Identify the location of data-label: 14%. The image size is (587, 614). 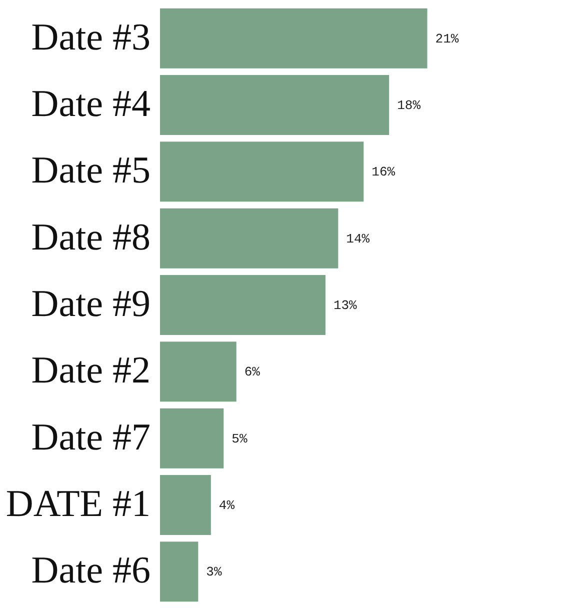
(358, 238).